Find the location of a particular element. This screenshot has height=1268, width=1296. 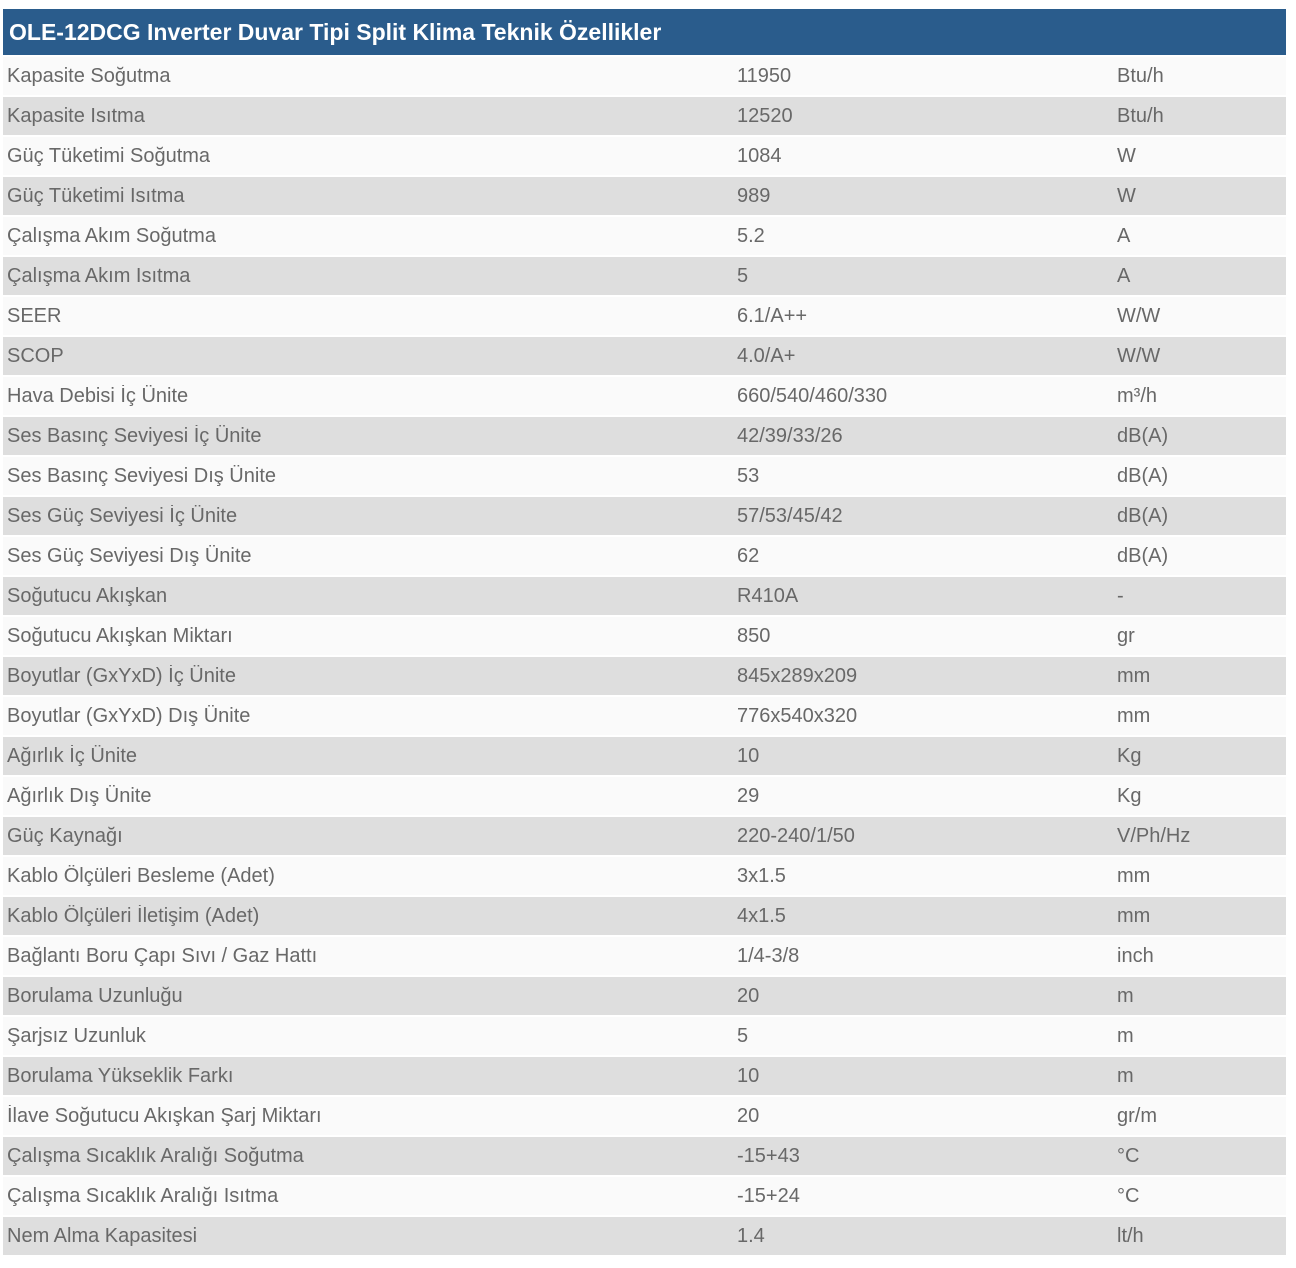

spec-row: Çalışma Akım Isıtma 5 A is located at coordinates (644, 276).